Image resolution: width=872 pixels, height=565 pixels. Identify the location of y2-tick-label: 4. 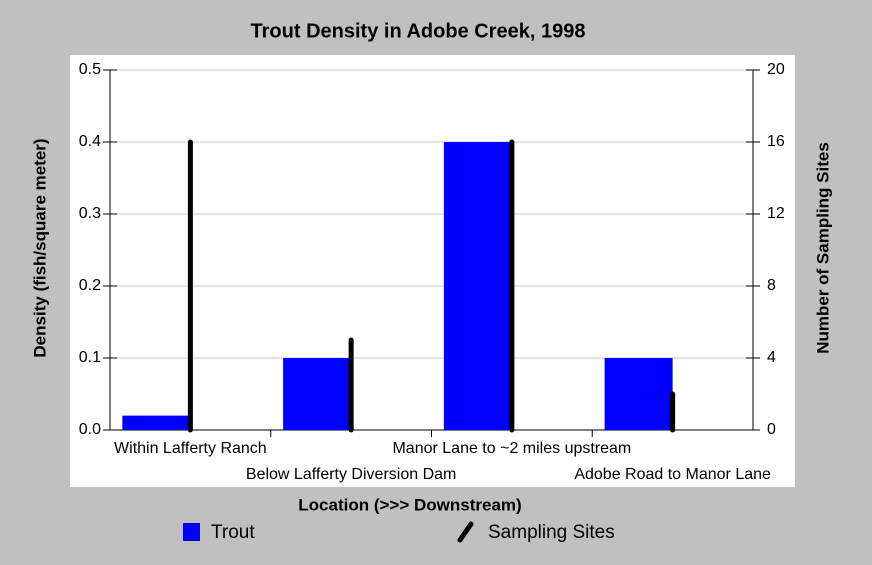
(771, 357).